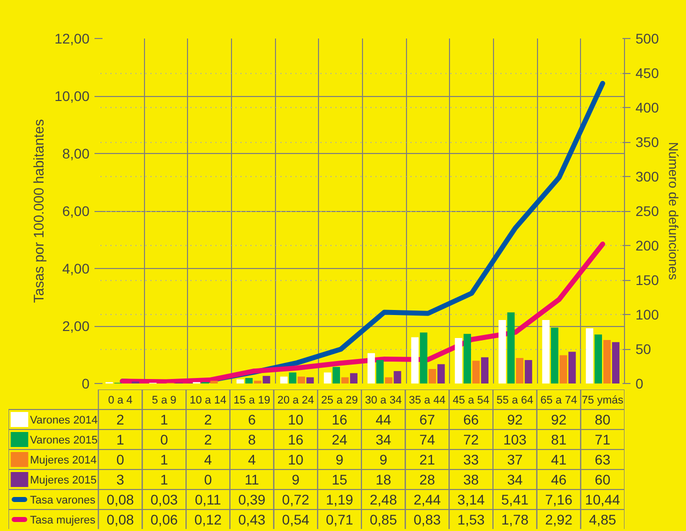 This screenshot has width=686, height=531. I want to click on x-tick-label: 45 a 54, so click(471, 400).